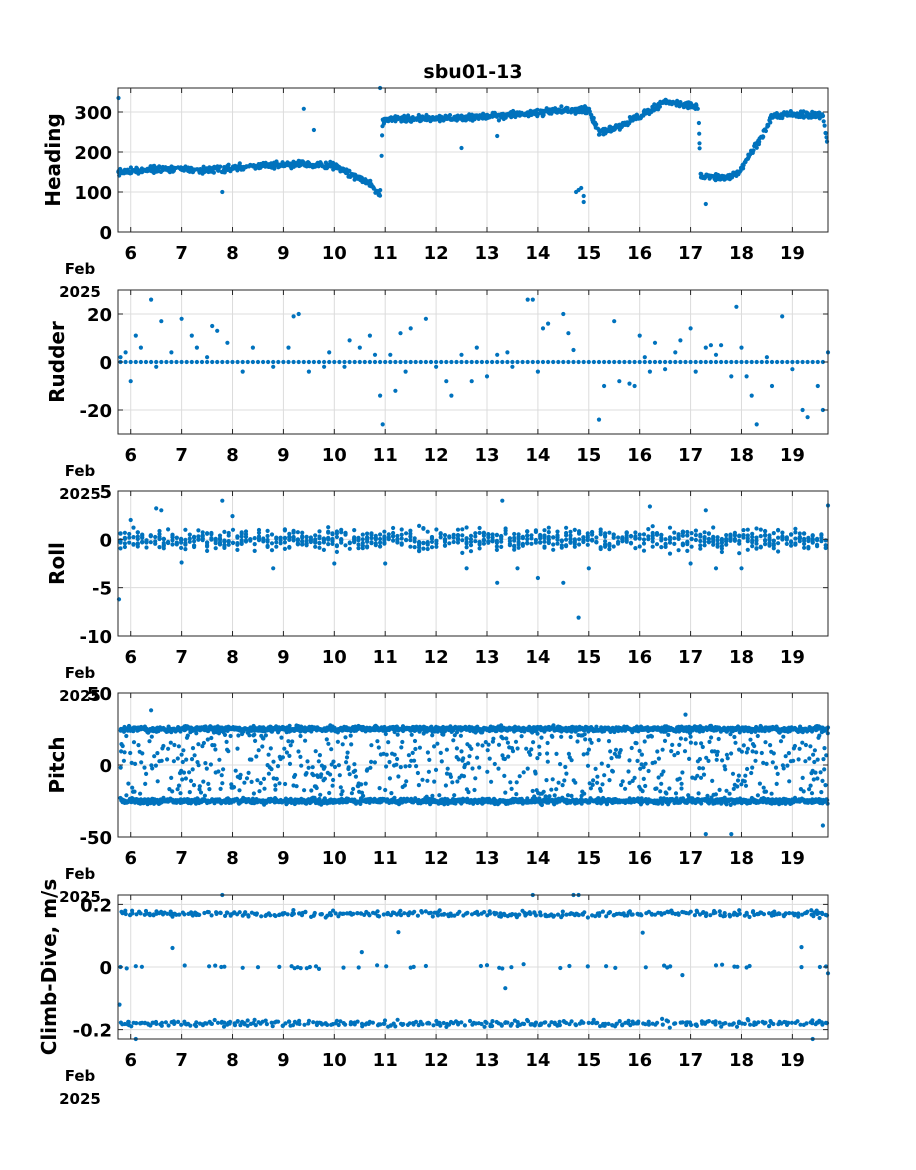 This screenshot has width=916, height=1170. What do you see at coordinates (436, 253) in the screenshot?
I see `x-tick-label: 12` at bounding box center [436, 253].